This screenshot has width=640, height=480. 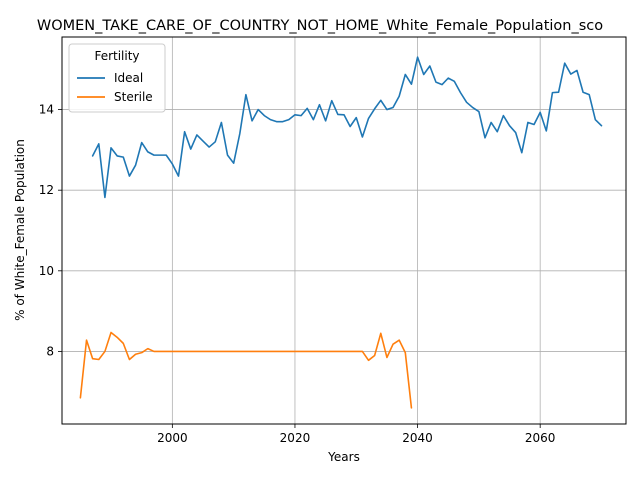 I want to click on series-line-sterile, so click(x=246, y=370).